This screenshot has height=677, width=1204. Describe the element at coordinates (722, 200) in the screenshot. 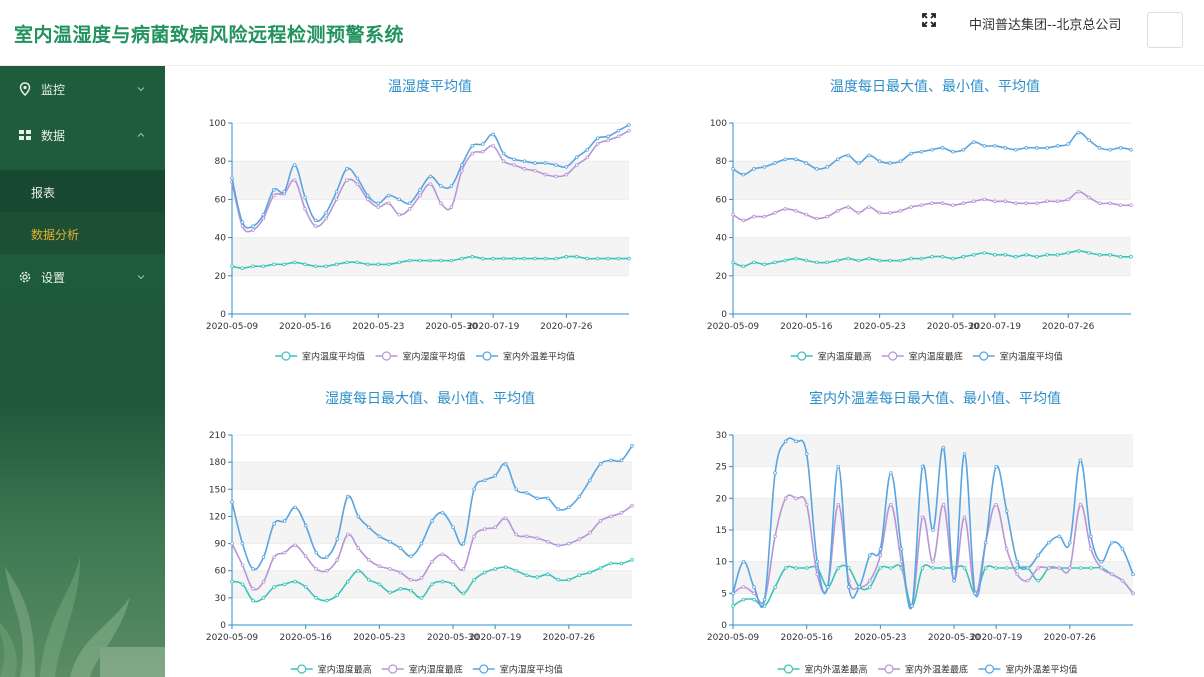

I see `y-tick-label: 60` at that location.